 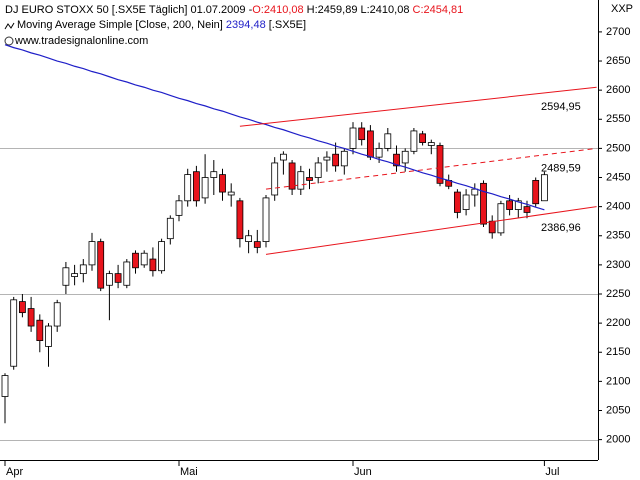 What do you see at coordinates (618, 265) in the screenshot?
I see `y-tick-label: 2300` at bounding box center [618, 265].